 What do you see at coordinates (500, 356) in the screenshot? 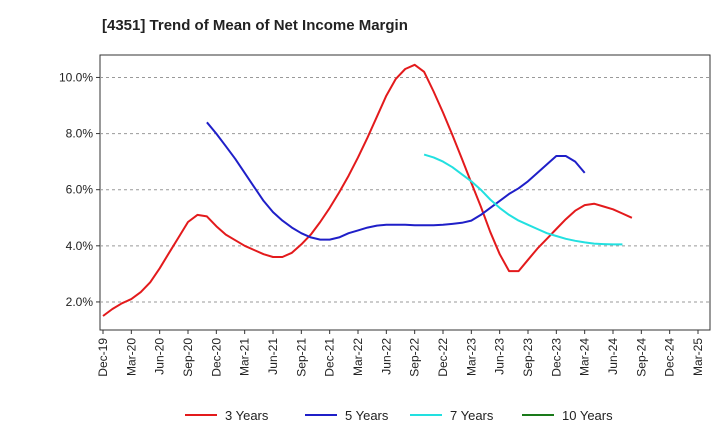
I see `x-tick-label: Jun-23` at bounding box center [500, 356].